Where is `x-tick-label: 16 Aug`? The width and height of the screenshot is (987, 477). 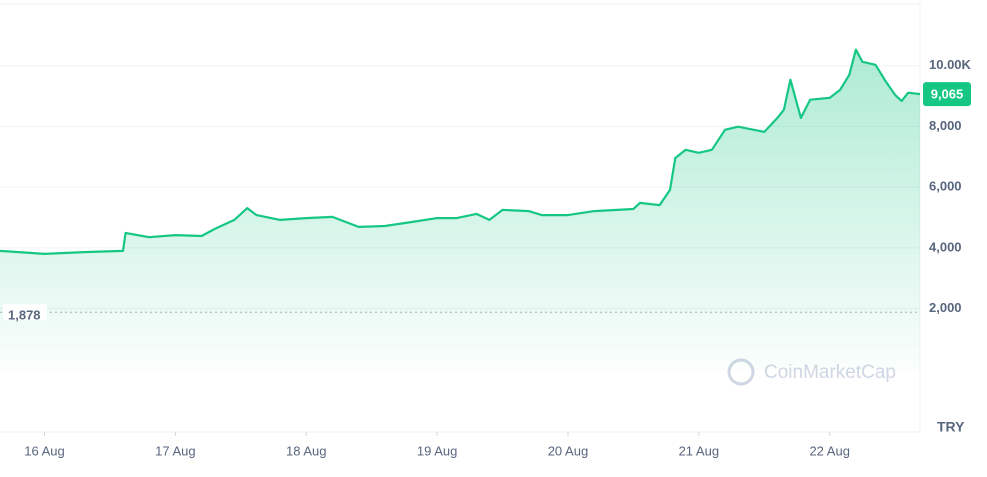 x-tick-label: 16 Aug is located at coordinates (44, 450).